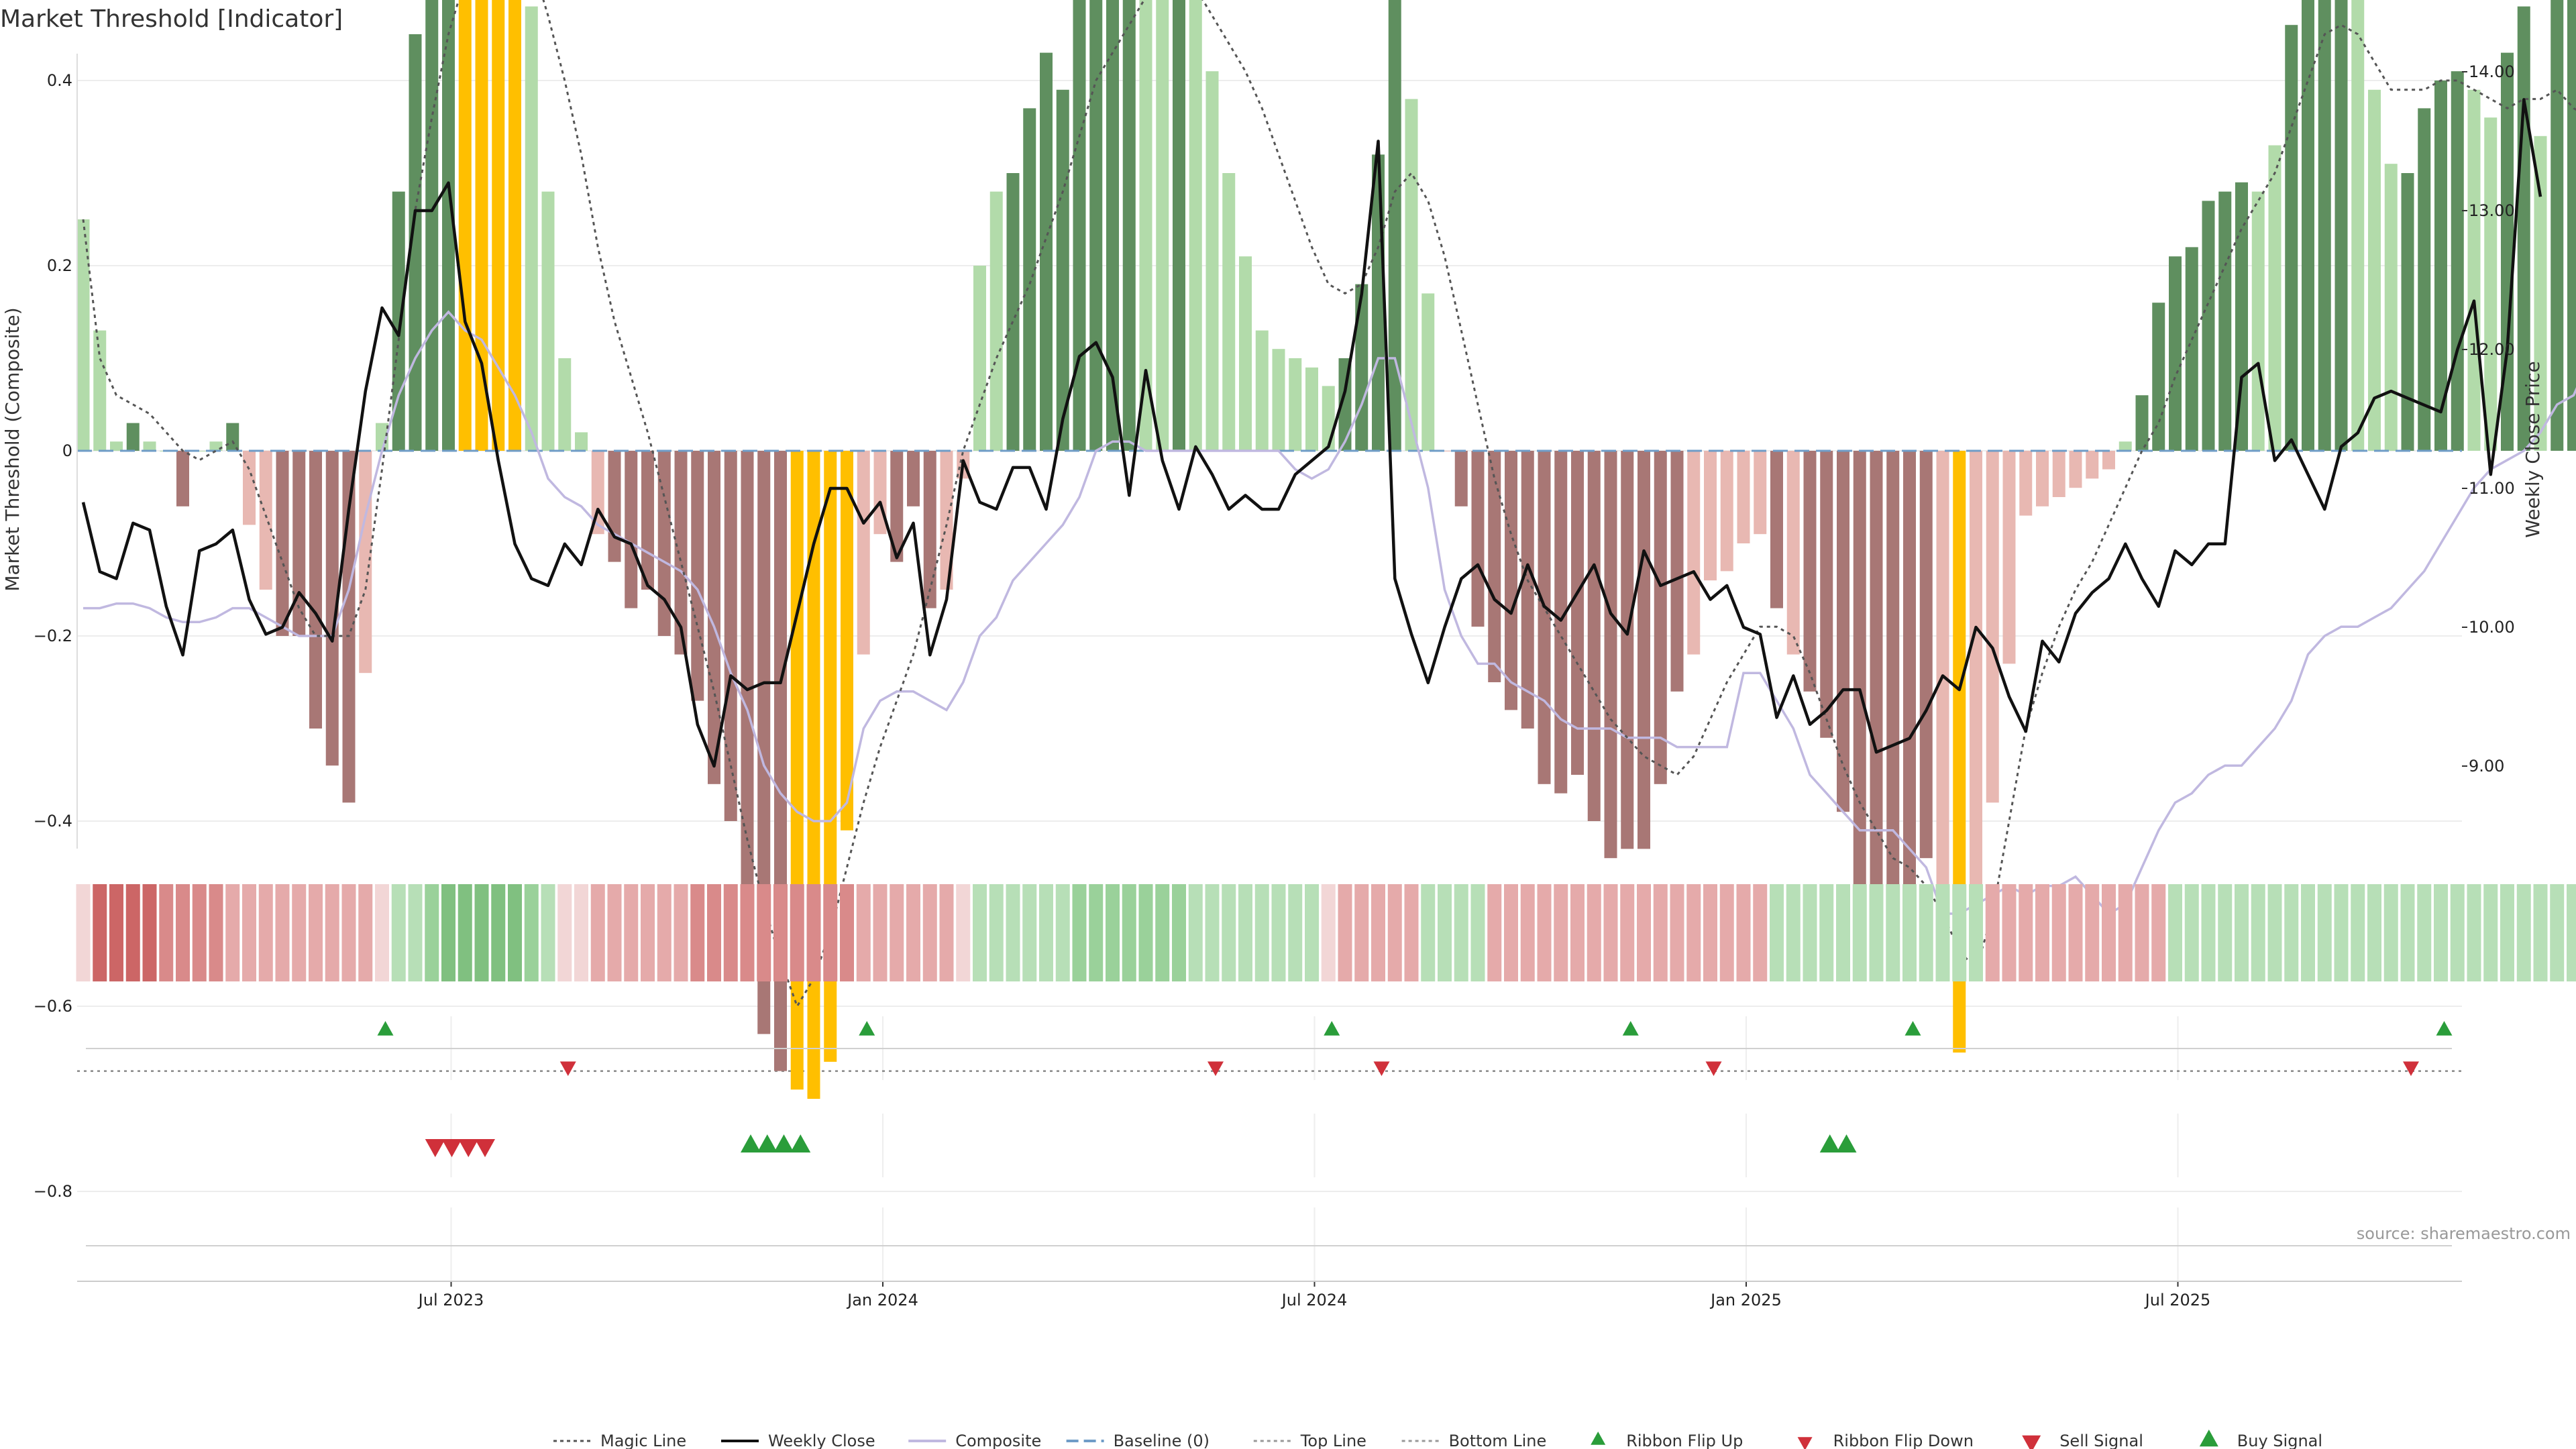 The height and width of the screenshot is (1449, 2576). I want to click on legend-label: Sell Signal, so click(2101, 1440).